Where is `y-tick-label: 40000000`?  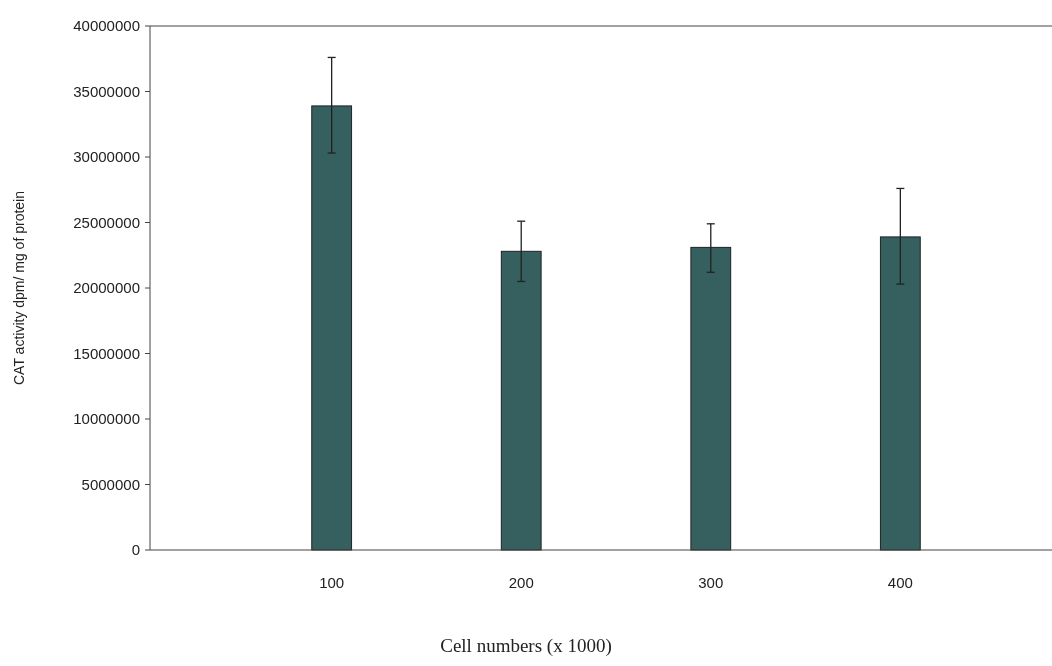 y-tick-label: 40000000 is located at coordinates (106, 26).